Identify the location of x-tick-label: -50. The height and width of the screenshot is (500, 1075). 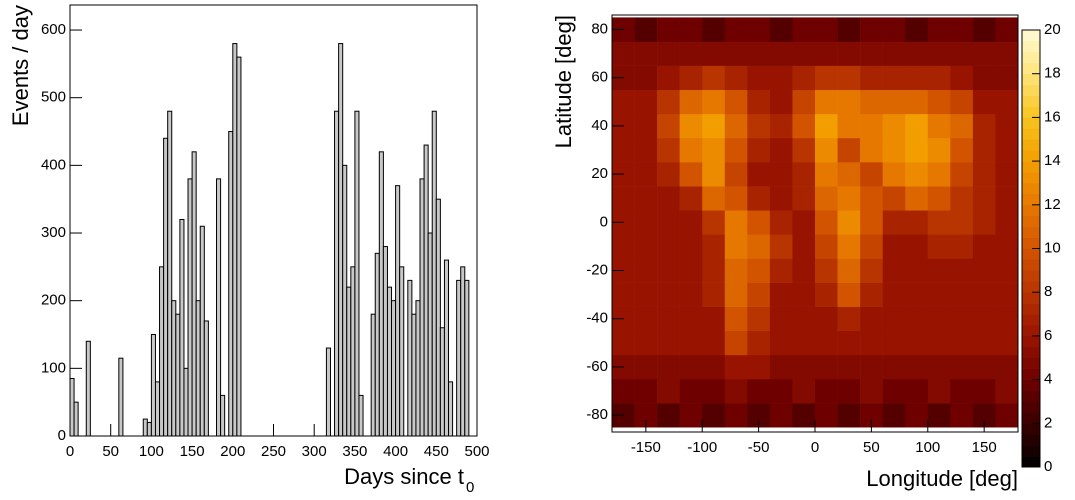
(759, 447).